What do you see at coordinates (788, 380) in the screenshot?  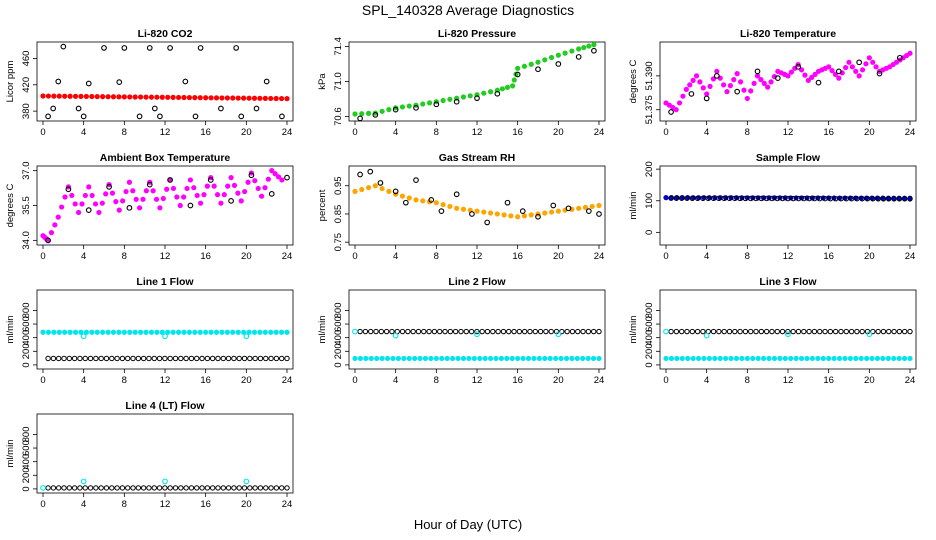 I see `x-tick-label: 12` at bounding box center [788, 380].